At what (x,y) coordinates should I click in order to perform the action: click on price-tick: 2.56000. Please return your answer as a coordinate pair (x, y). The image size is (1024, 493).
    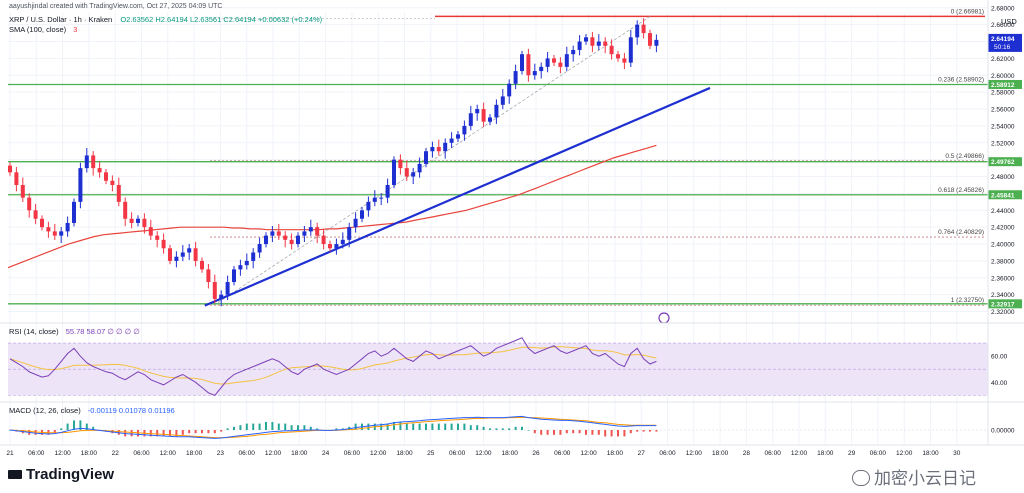
    Looking at the image, I should click on (1003, 110).